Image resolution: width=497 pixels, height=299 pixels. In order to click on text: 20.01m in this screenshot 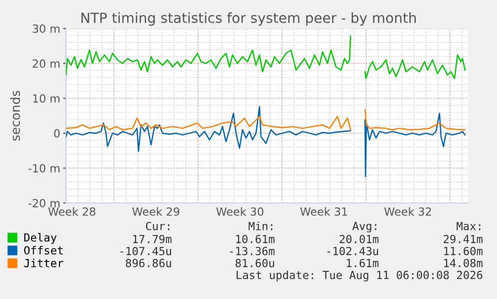, I will do `click(359, 239)`.